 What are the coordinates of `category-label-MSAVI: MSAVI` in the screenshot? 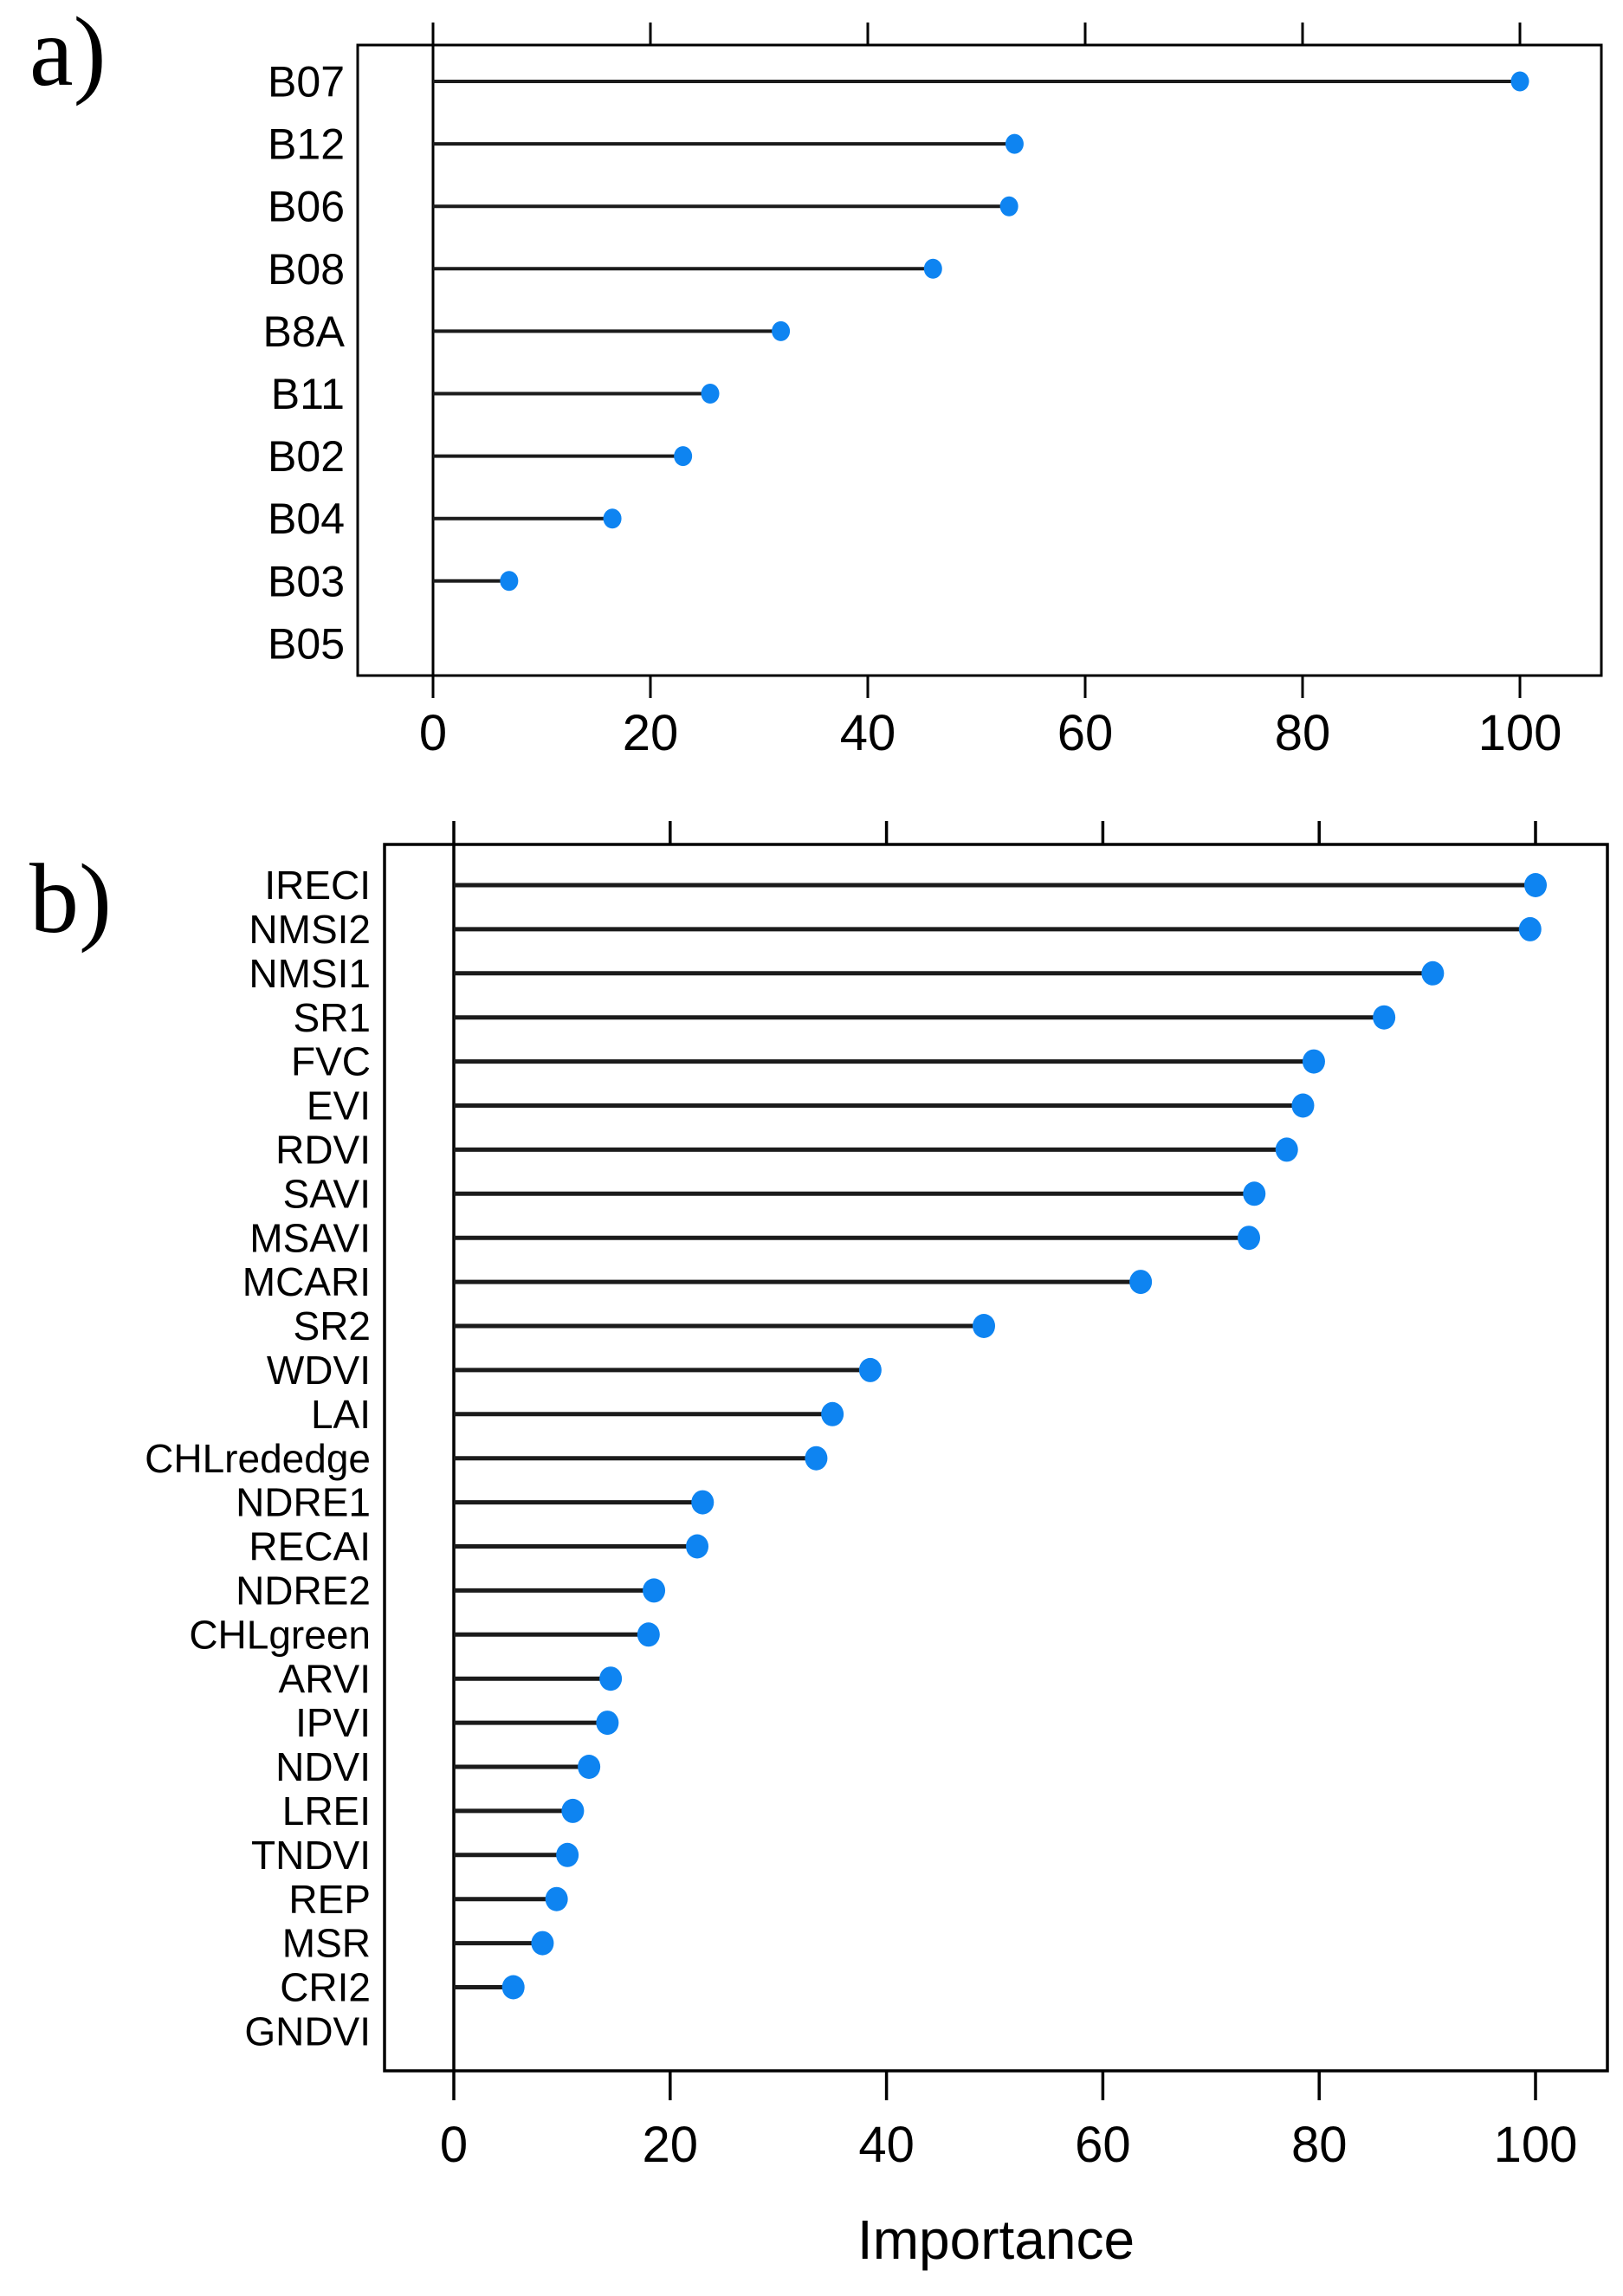 It's located at (310, 1237).